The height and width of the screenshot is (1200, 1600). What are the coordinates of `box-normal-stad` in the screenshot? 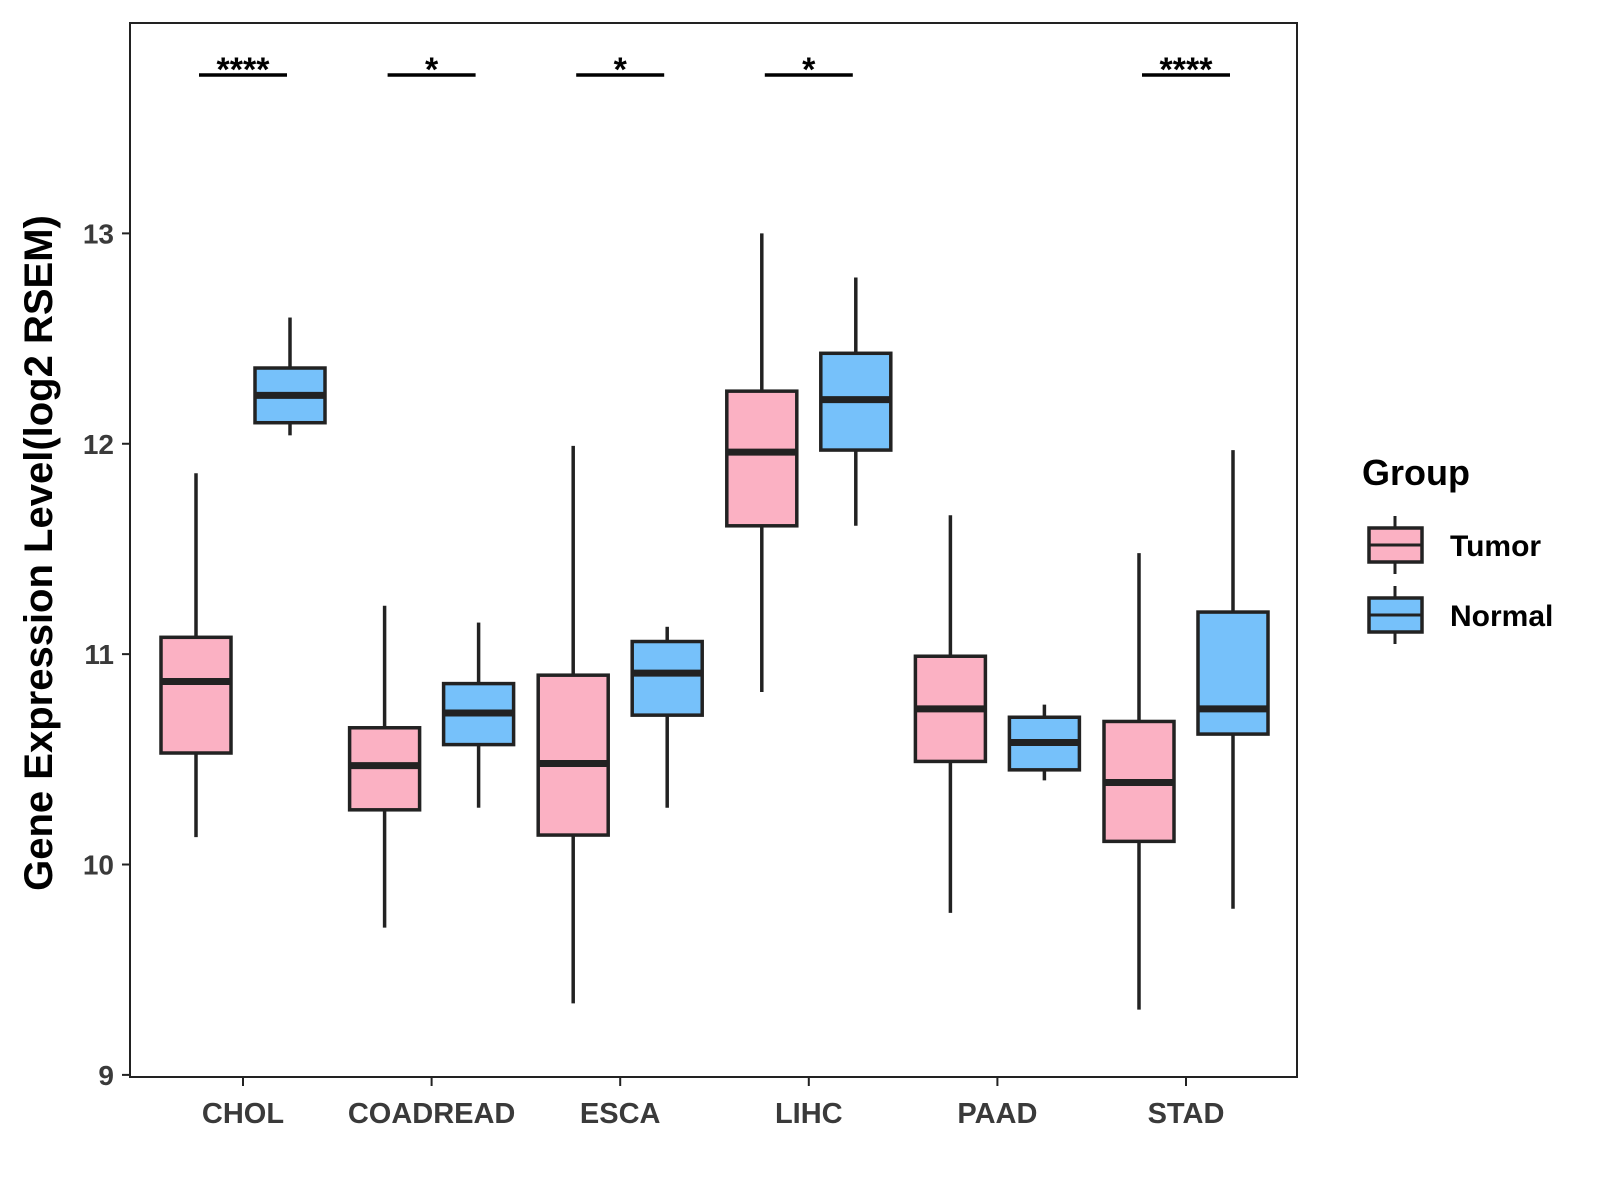 It's located at (1233, 679).